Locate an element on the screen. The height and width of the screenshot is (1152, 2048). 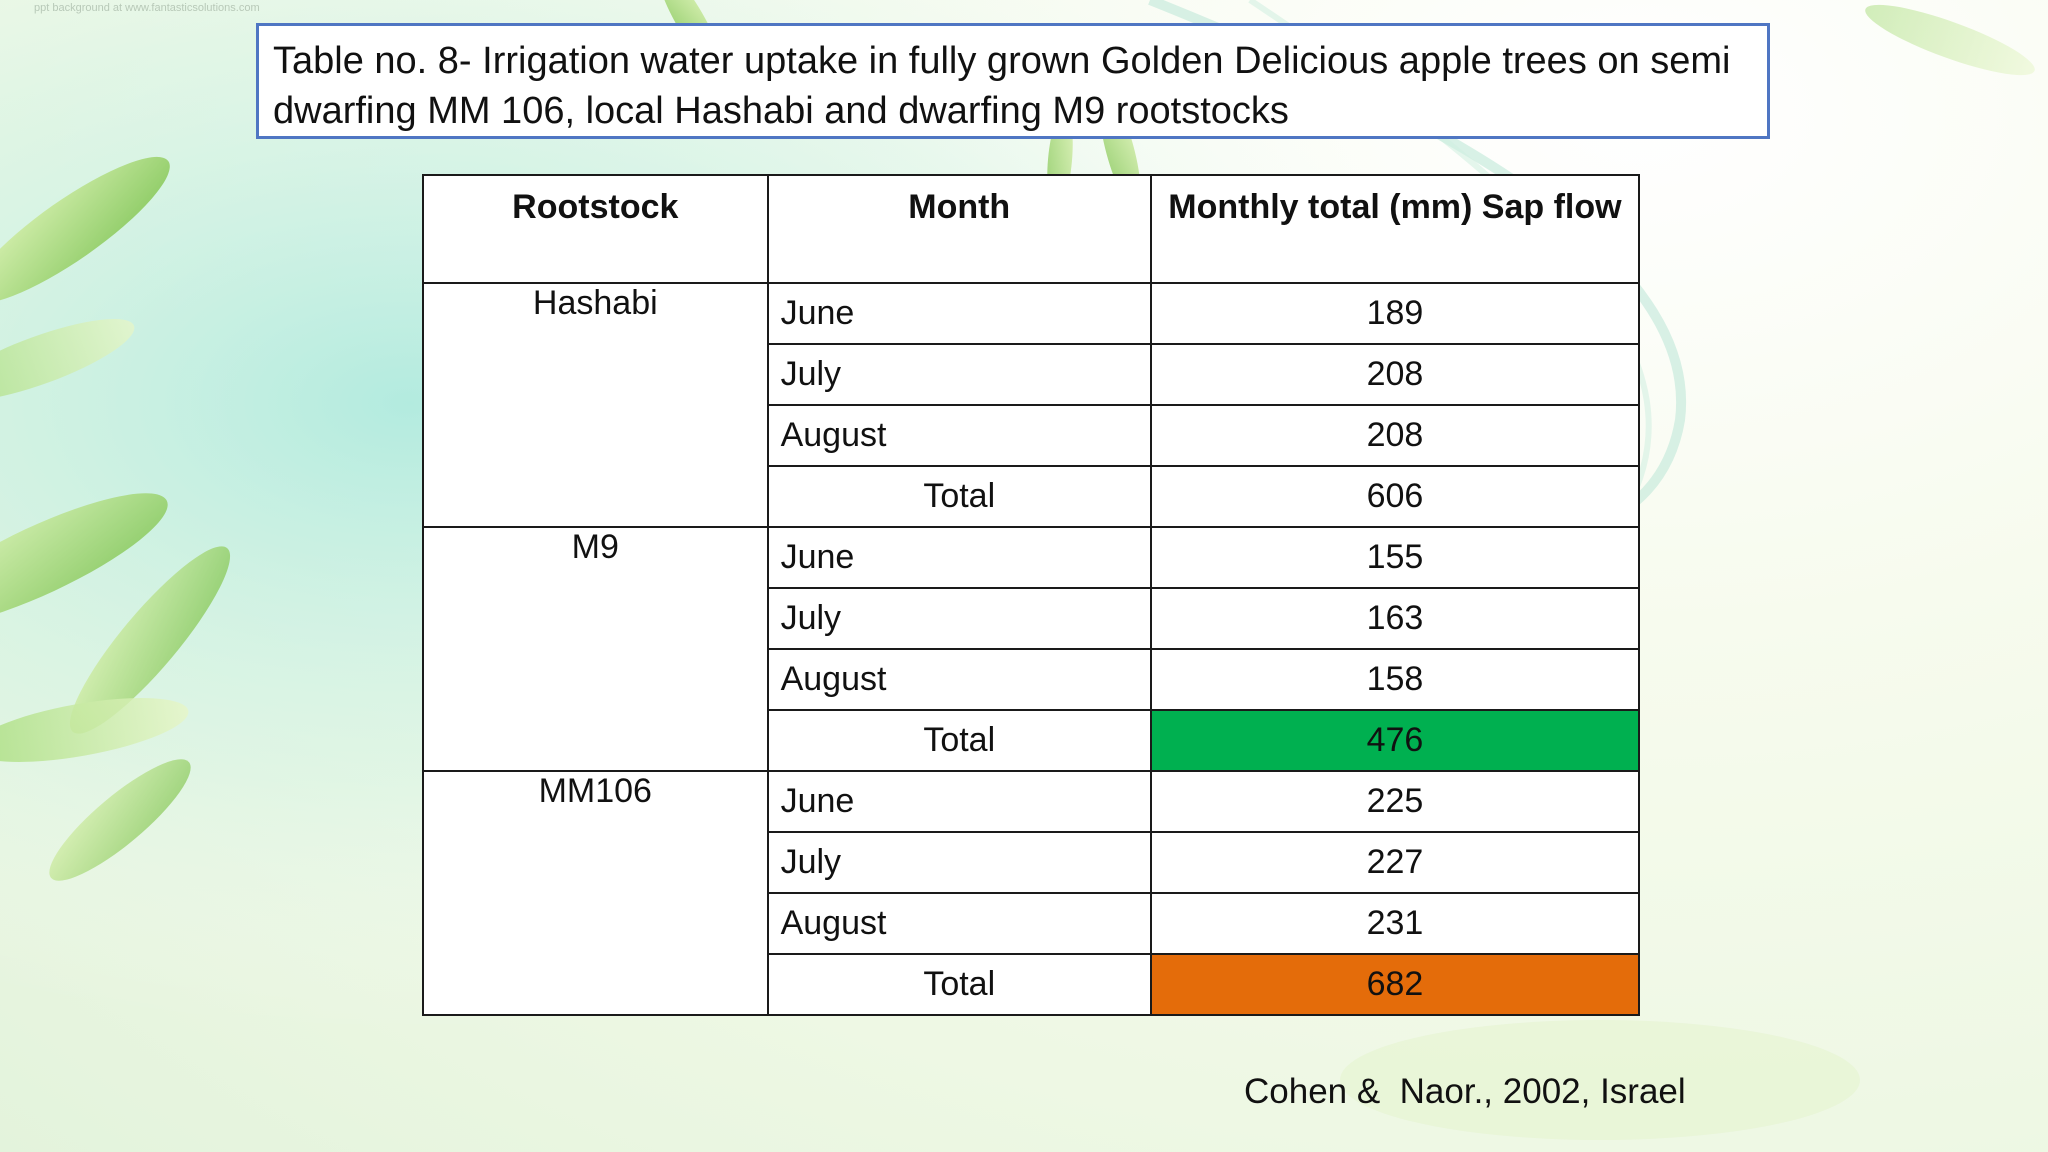
table-row: July 163 is located at coordinates (1032, 618).